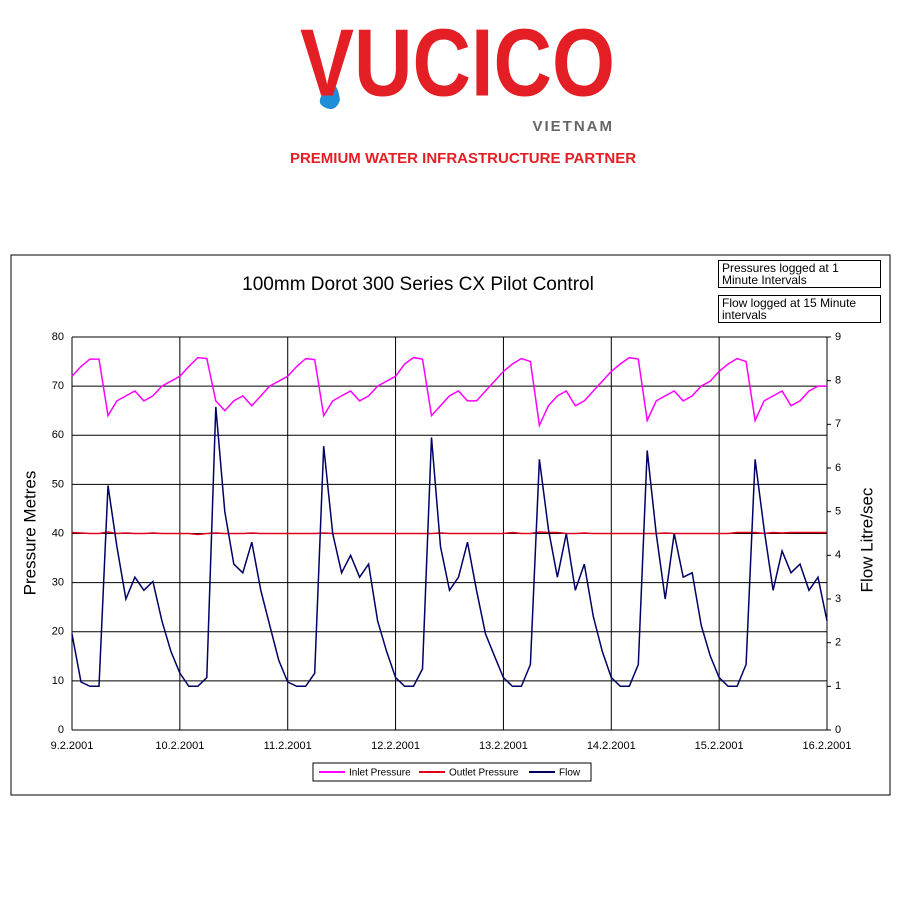 The height and width of the screenshot is (900, 900). What do you see at coordinates (503, 746) in the screenshot?
I see `x-tick-label: 13.2.2001` at bounding box center [503, 746].